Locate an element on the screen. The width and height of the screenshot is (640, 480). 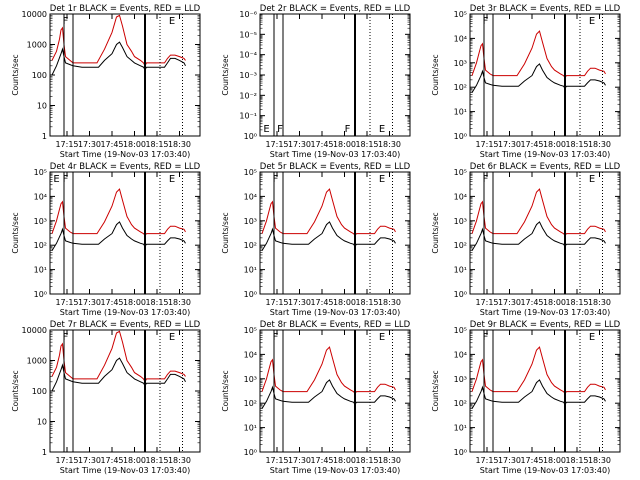
y-tick-label: 10⁻³ is located at coordinates (248, 75).